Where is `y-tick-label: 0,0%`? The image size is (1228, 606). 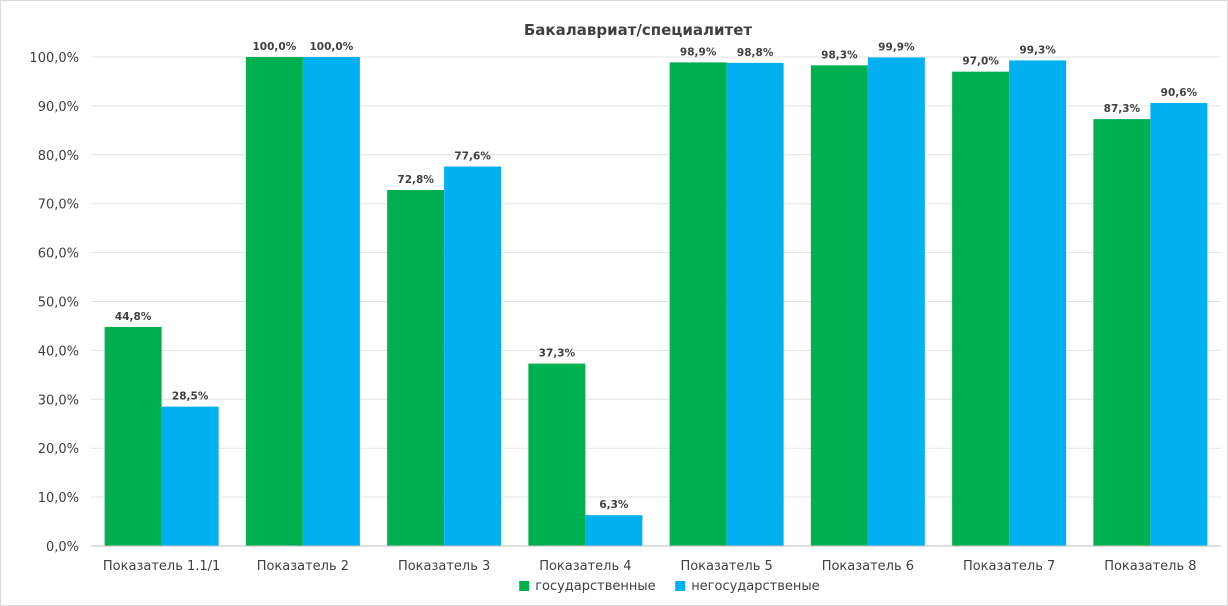 y-tick-label: 0,0% is located at coordinates (62, 547).